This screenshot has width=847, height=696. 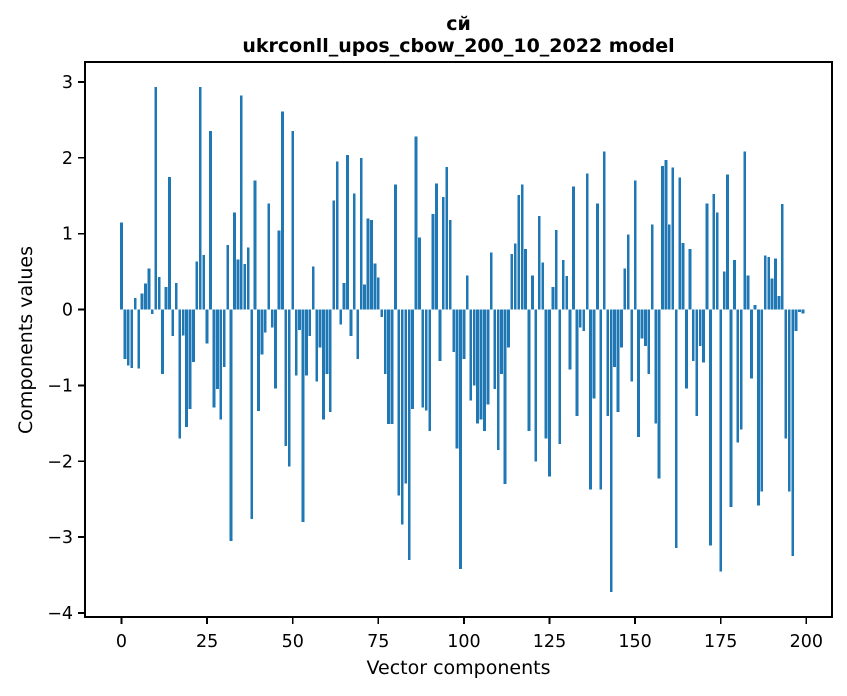 What do you see at coordinates (293, 642) in the screenshot?
I see `x-tick-label: 50` at bounding box center [293, 642].